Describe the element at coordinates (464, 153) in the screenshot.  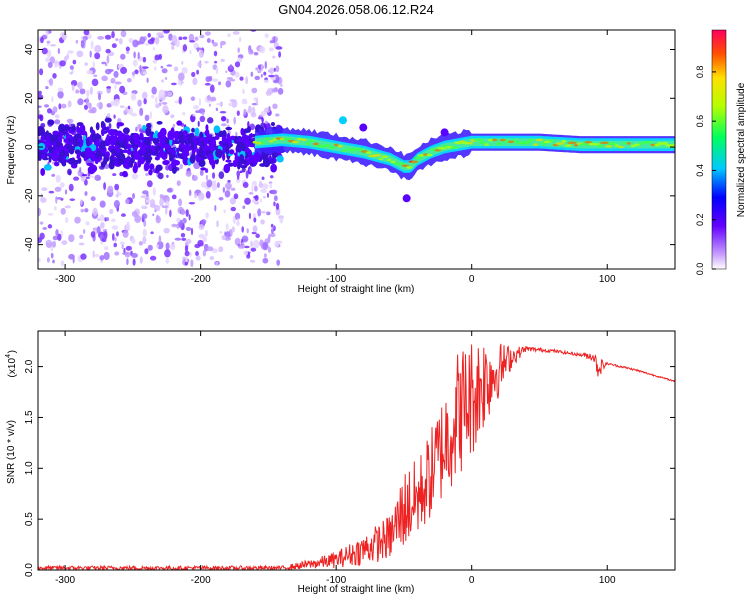
I see `track-core` at that location.